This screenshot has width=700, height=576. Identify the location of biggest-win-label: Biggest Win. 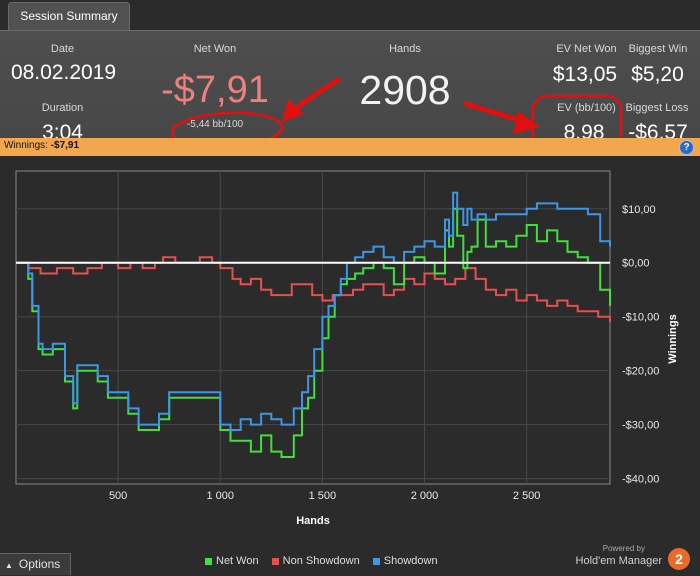
(658, 49).